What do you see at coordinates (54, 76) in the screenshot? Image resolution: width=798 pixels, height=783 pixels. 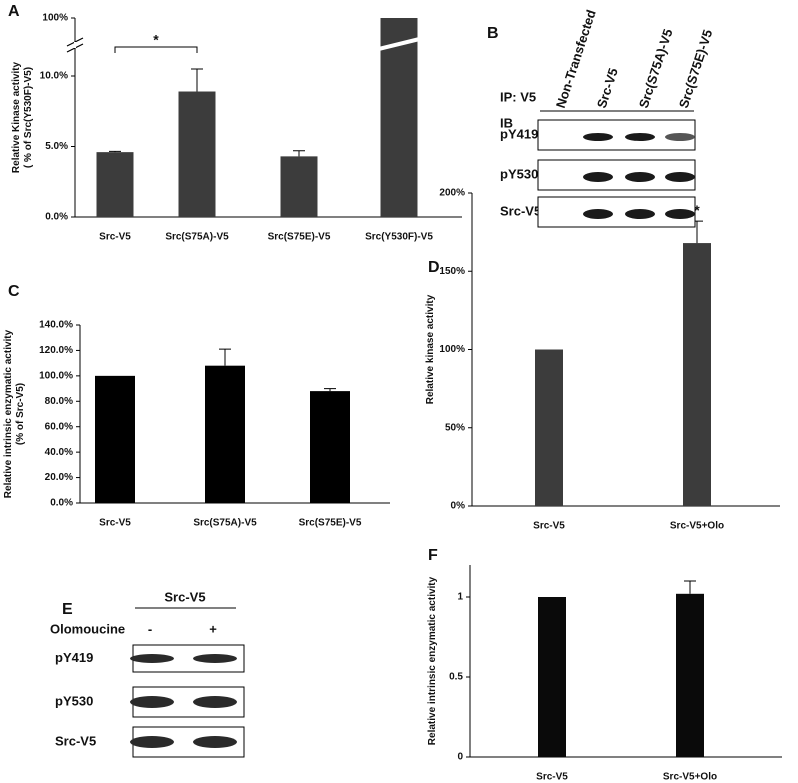 I see `y-tick-label: 10.0%` at bounding box center [54, 76].